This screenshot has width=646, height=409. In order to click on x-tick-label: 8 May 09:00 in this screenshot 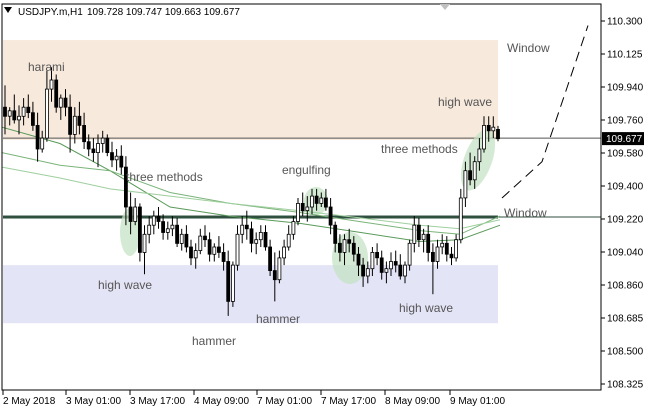, I will do `click(412, 401)`.